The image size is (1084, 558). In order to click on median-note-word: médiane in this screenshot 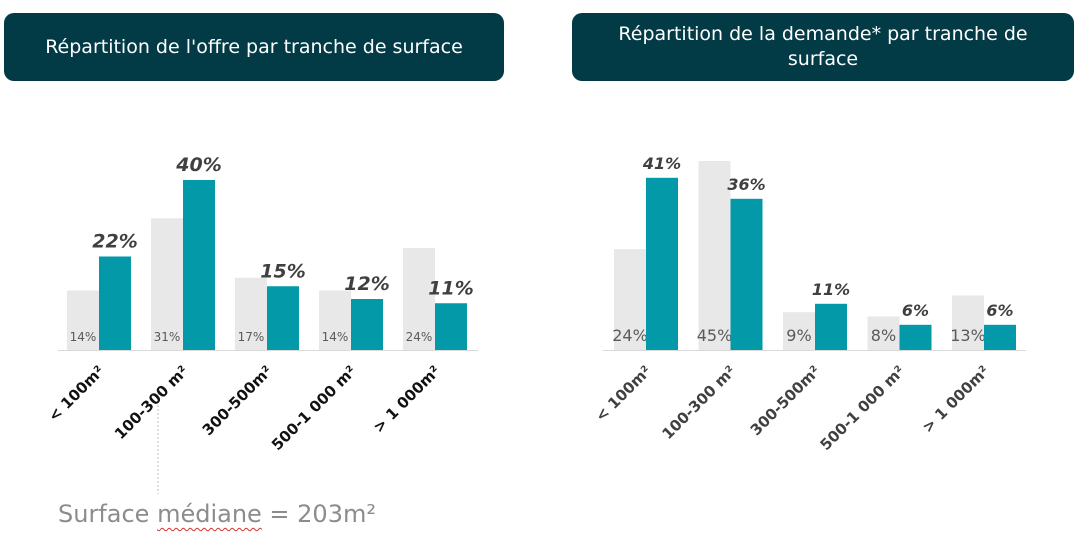, I will do `click(209, 514)`.